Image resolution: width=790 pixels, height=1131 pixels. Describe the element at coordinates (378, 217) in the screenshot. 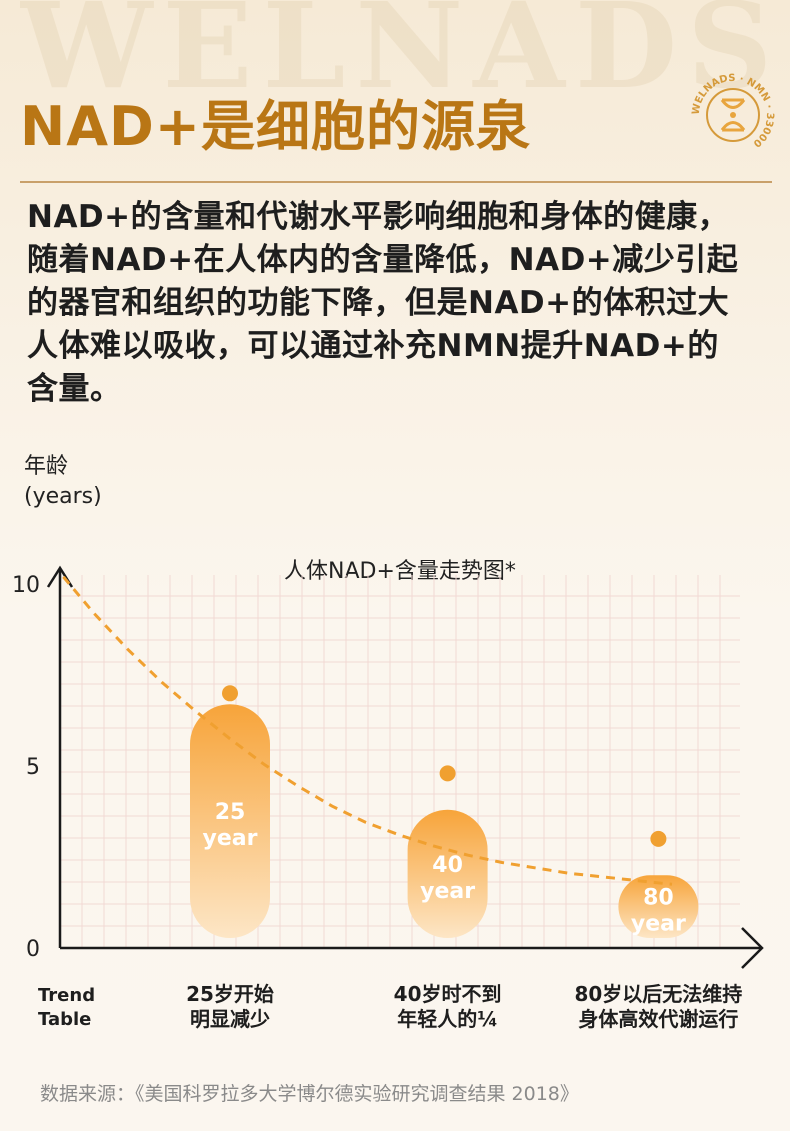

I see `description-line: NAD+的含量和代谢水平影响细胞和身体的健康，` at that location.